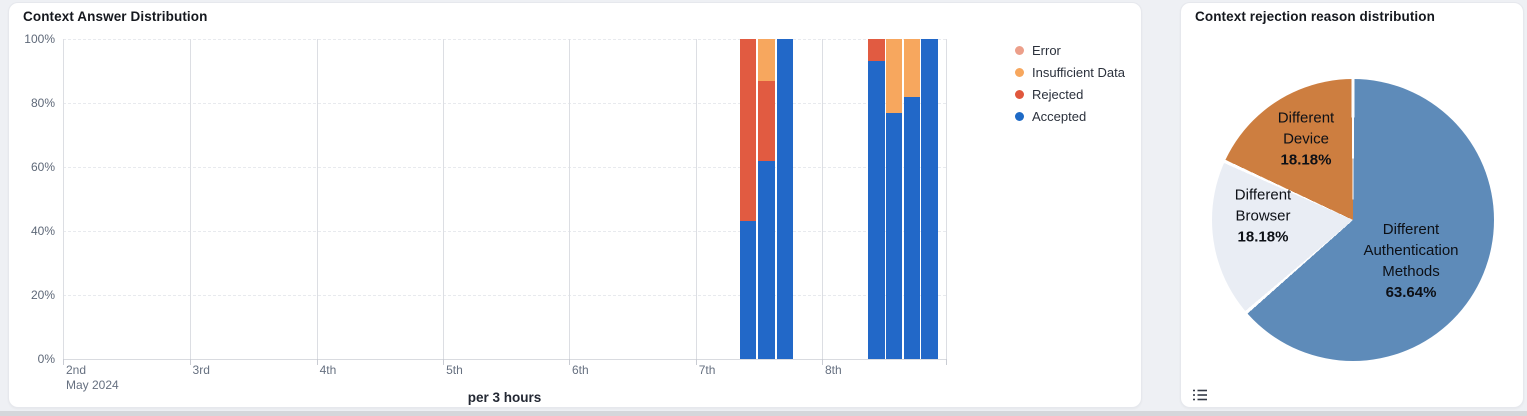 Image resolution: width=1527 pixels, height=416 pixels. What do you see at coordinates (42, 295) in the screenshot?
I see `y-tick-label: 20%` at bounding box center [42, 295].